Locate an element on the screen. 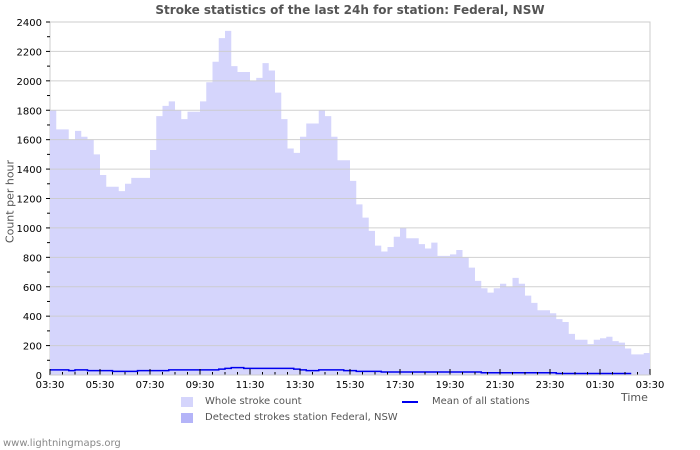 This screenshot has height=450, width=700. legend-label-whole: Whole stroke count is located at coordinates (253, 401).